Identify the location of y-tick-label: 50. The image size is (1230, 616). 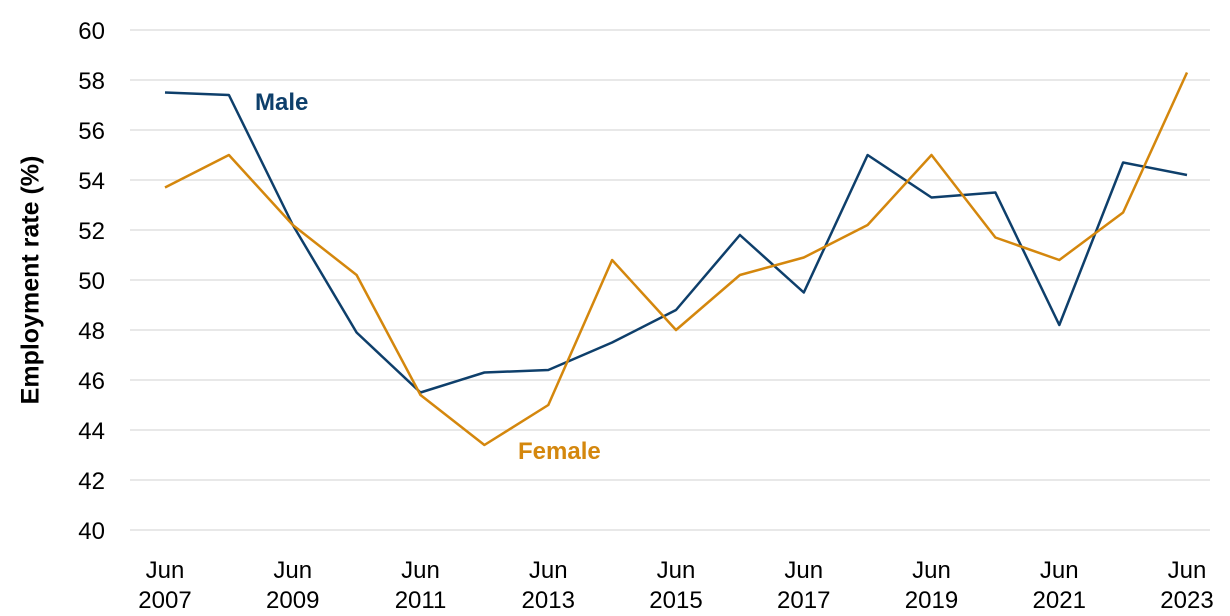
(91, 281).